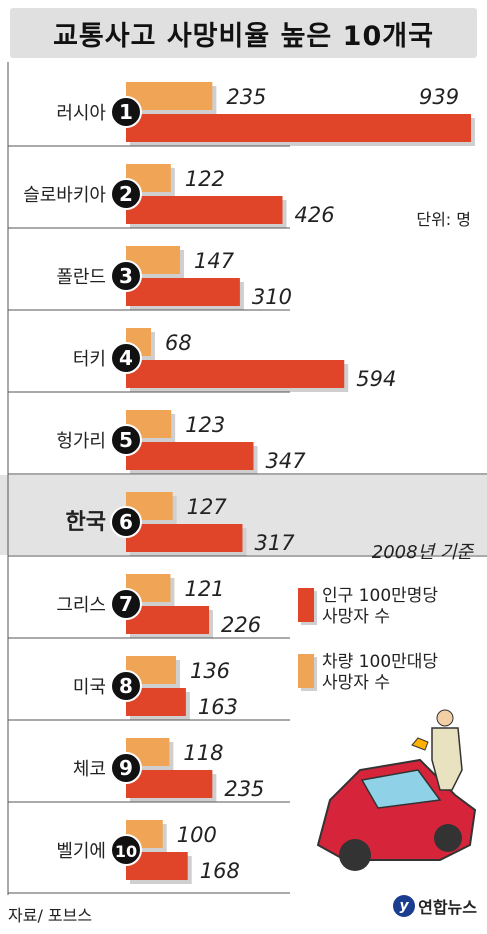  What do you see at coordinates (81, 113) in the screenshot?
I see `country-label: 러시아` at bounding box center [81, 113].